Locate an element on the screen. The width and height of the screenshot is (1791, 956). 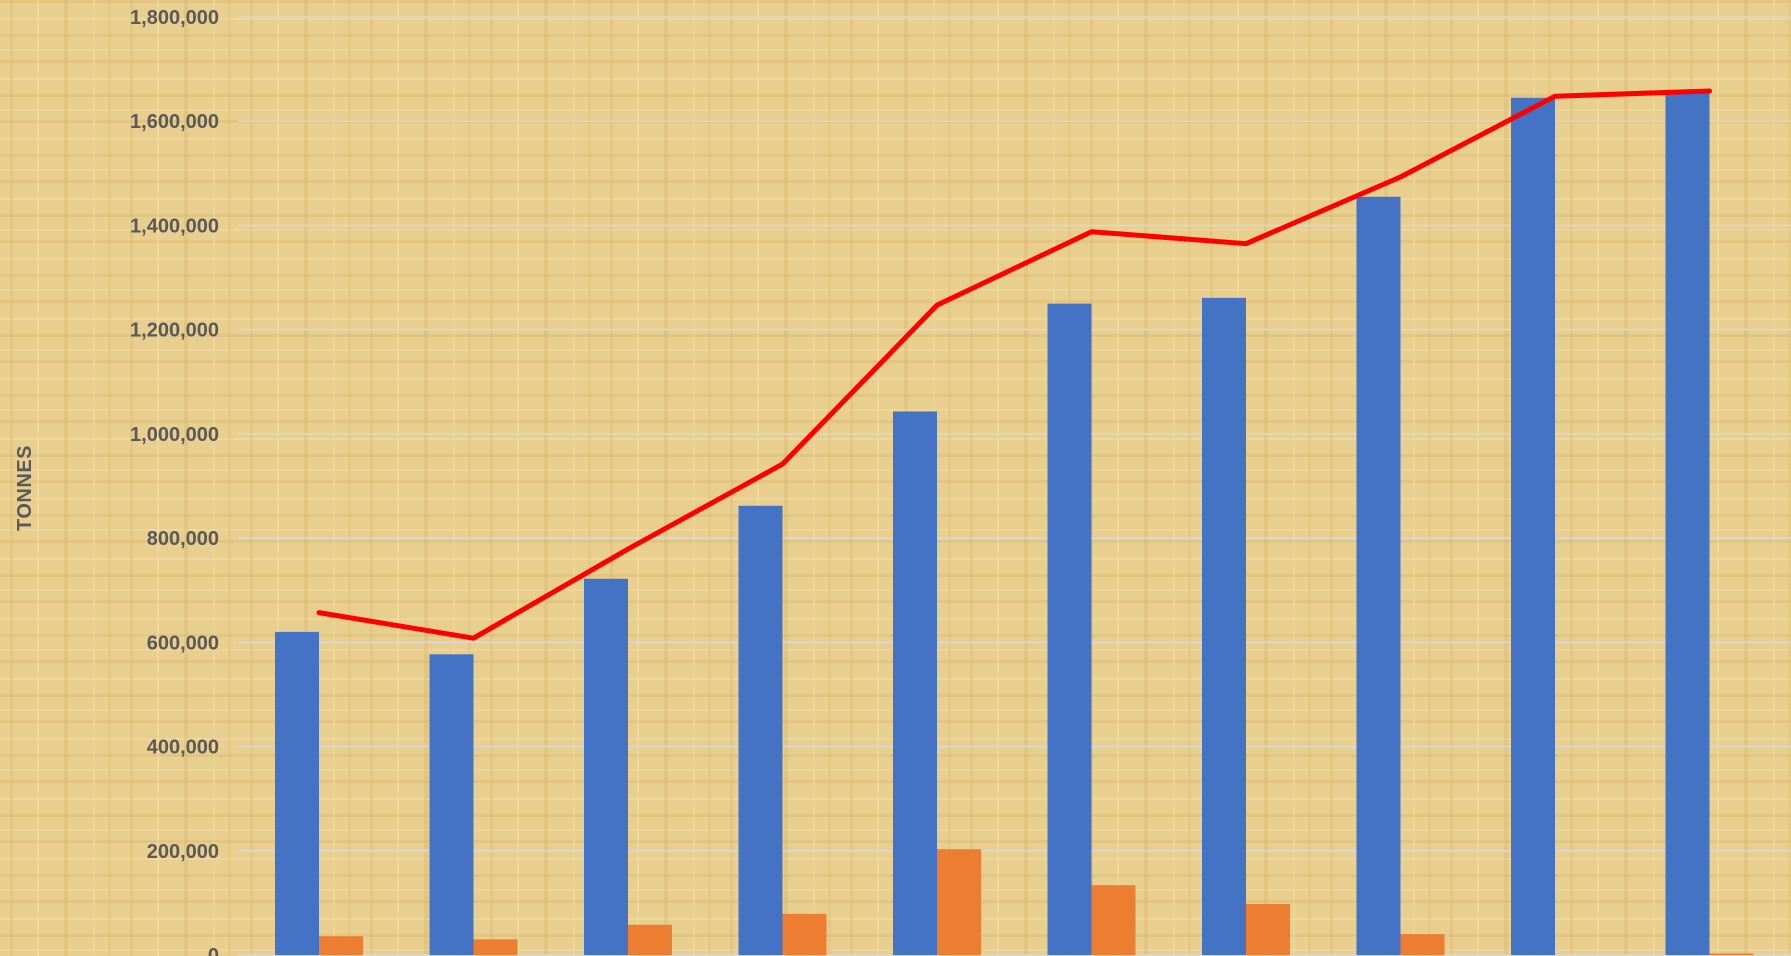
y-tick-label: 600,000 is located at coordinates (183, 643).